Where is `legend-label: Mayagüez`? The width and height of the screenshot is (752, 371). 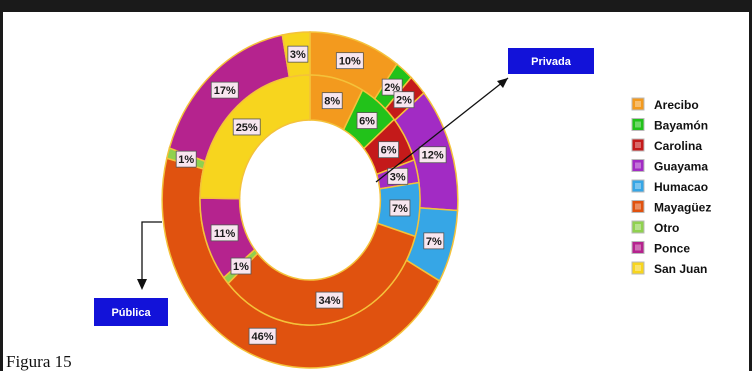
legend-label: Mayagüez is located at coordinates (682, 208).